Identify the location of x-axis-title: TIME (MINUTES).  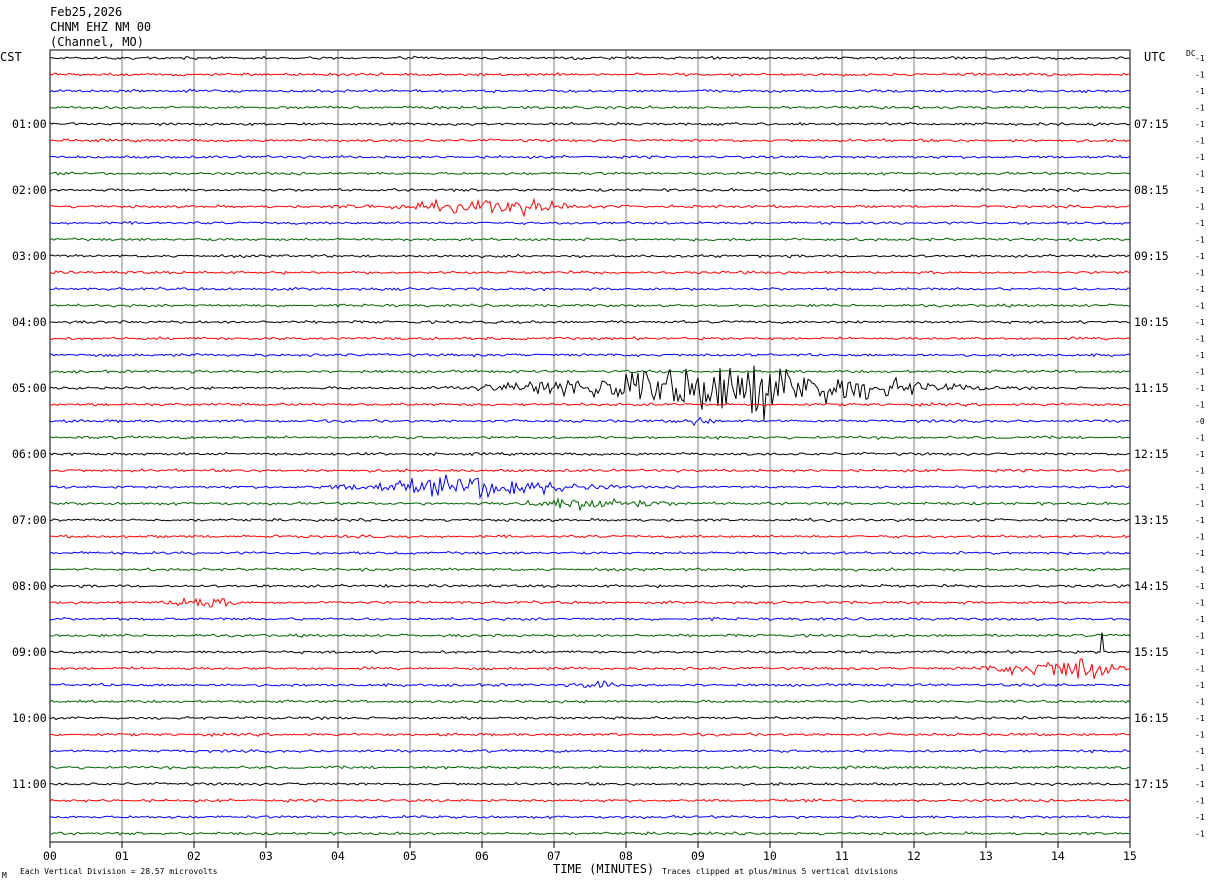
(603, 869).